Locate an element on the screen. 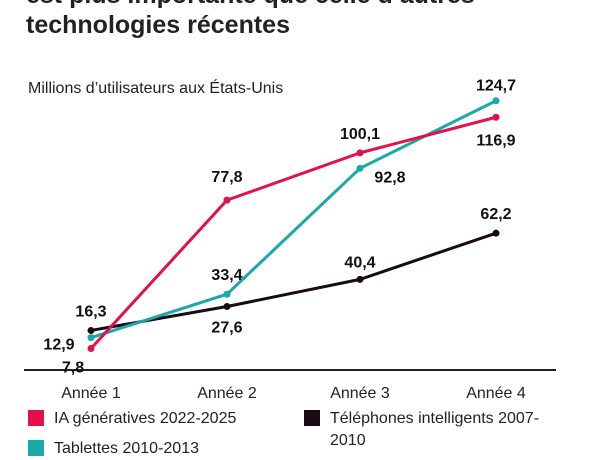  data-label-tablettes: 12,9 is located at coordinates (58, 345).